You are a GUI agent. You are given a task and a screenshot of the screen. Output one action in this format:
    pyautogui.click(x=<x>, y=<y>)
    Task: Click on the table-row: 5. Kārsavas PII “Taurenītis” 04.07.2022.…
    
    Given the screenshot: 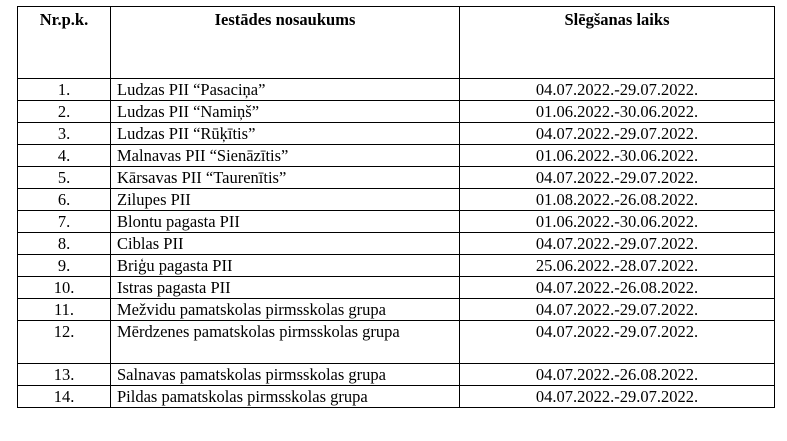 What is the action you would take?
    pyautogui.click(x=396, y=177)
    